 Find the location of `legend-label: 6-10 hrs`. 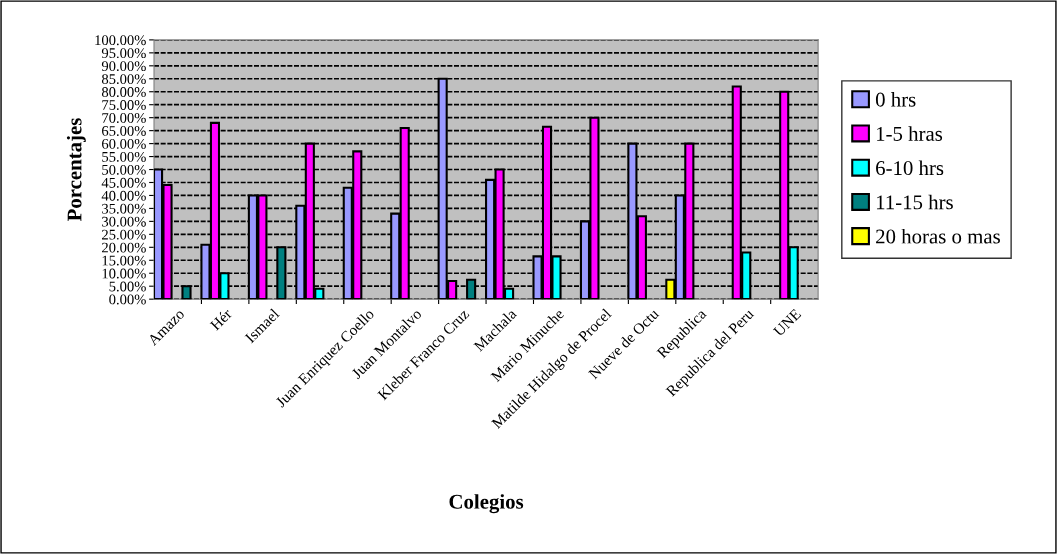

legend-label: 6-10 hrs is located at coordinates (910, 168).